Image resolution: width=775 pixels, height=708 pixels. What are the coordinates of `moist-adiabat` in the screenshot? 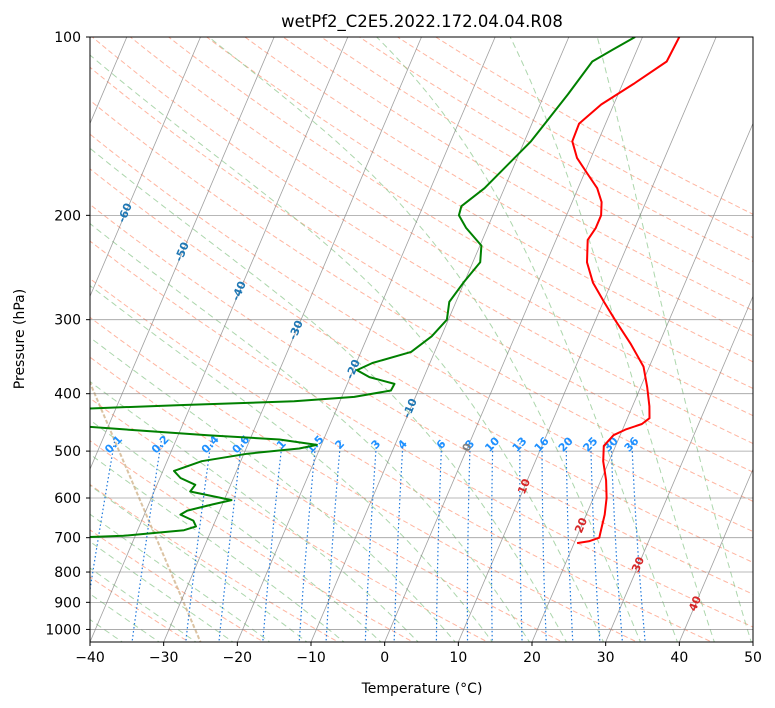 It's located at (217, 547).